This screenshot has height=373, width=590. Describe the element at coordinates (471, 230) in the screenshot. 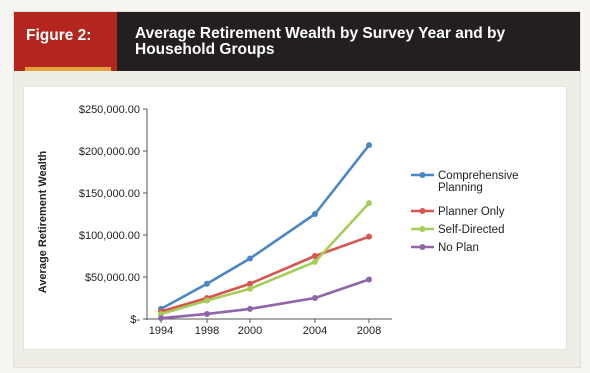

I see `legend-label: Self-Directed` at that location.